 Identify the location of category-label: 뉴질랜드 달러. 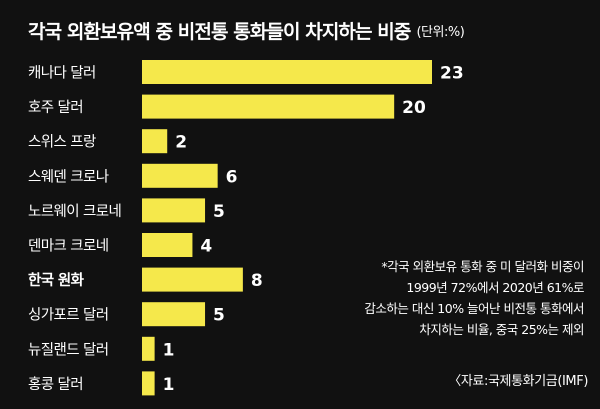
(68, 349).